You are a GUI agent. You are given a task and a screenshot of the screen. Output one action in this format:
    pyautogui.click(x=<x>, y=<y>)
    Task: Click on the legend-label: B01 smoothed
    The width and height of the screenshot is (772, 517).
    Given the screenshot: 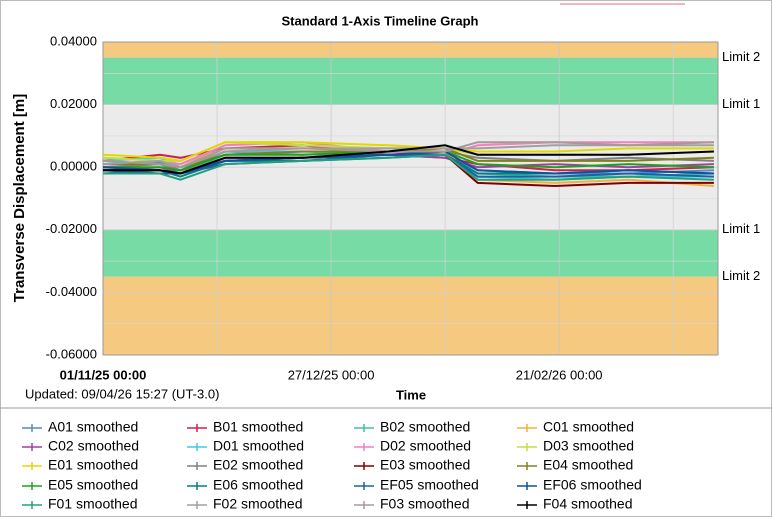 What is the action you would take?
    pyautogui.click(x=258, y=427)
    